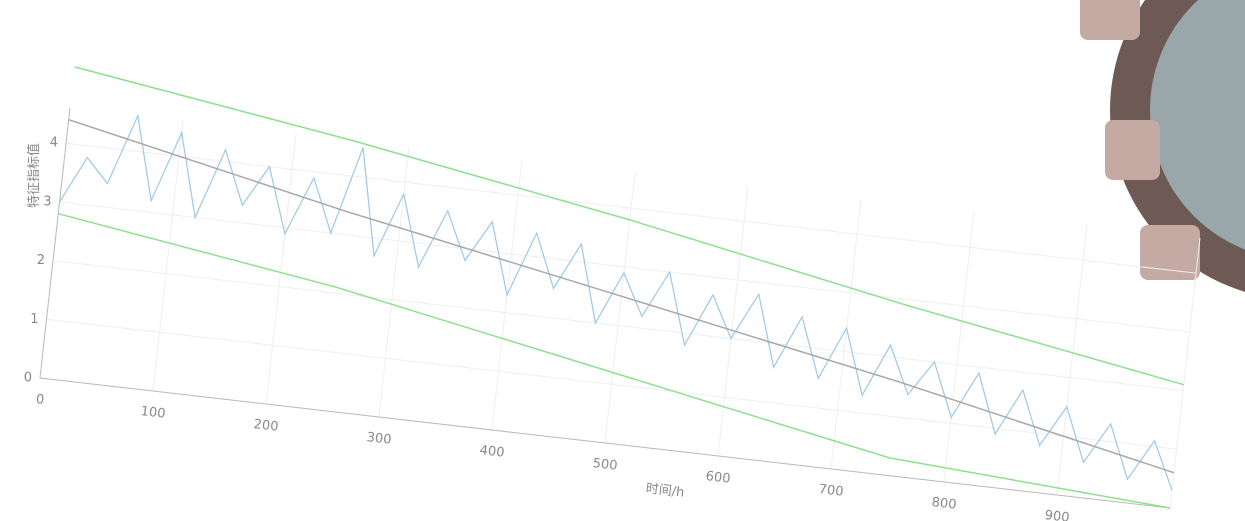 Image resolution: width=1245 pixels, height=521 pixels. What do you see at coordinates (944, 504) in the screenshot?
I see `x-tick-label: 800` at bounding box center [944, 504].